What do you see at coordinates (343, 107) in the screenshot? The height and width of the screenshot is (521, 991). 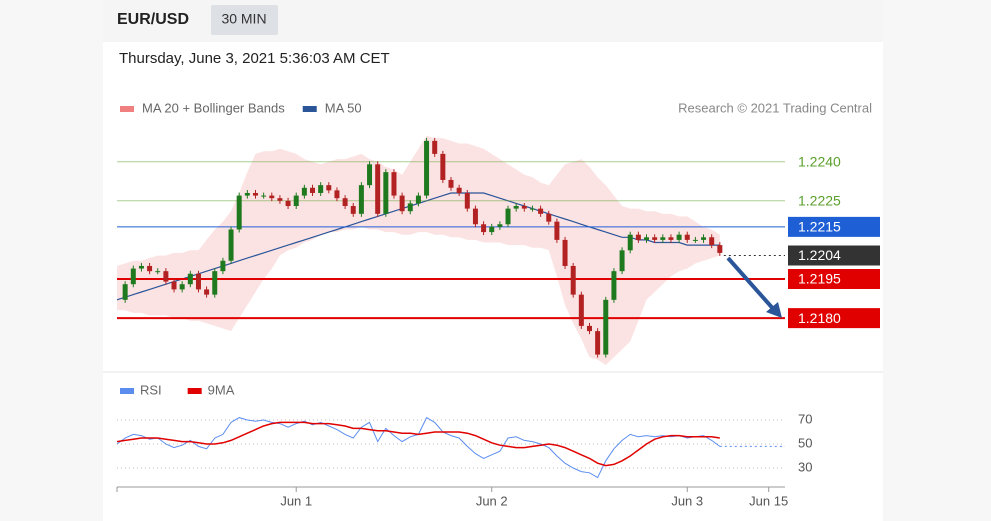 I see `legend-label: MA 50` at bounding box center [343, 107].